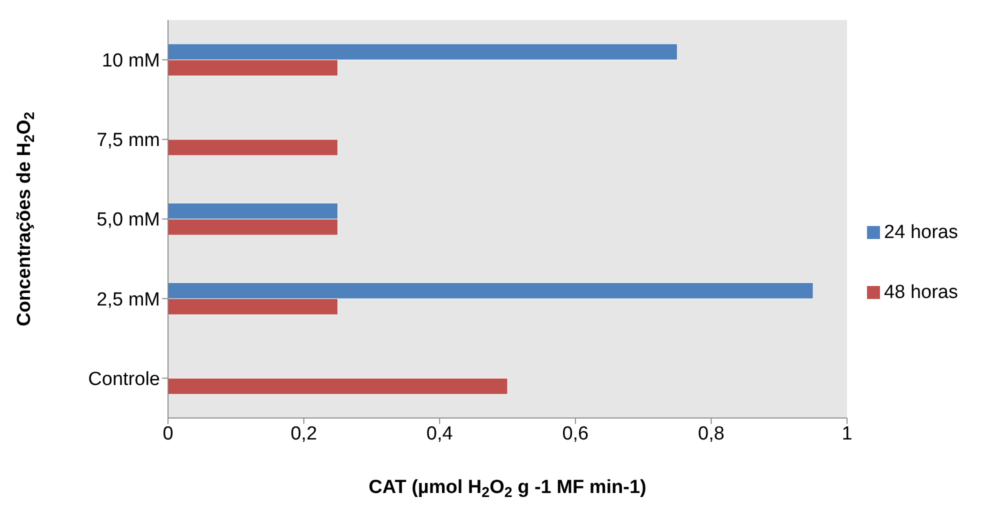 Image resolution: width=986 pixels, height=526 pixels. Describe the element at coordinates (128, 220) in the screenshot. I see `y-tick-label: 5,0 mM` at that location.